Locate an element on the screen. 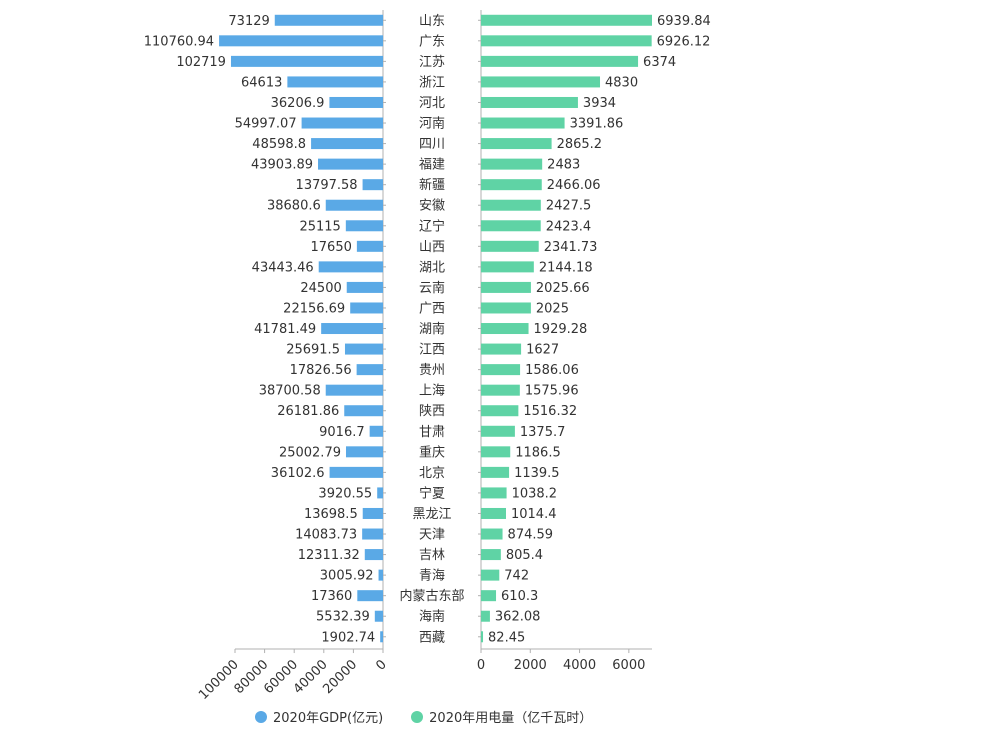 This screenshot has width=1000, height=739. gdp-value-label: 41781.49 is located at coordinates (285, 329).